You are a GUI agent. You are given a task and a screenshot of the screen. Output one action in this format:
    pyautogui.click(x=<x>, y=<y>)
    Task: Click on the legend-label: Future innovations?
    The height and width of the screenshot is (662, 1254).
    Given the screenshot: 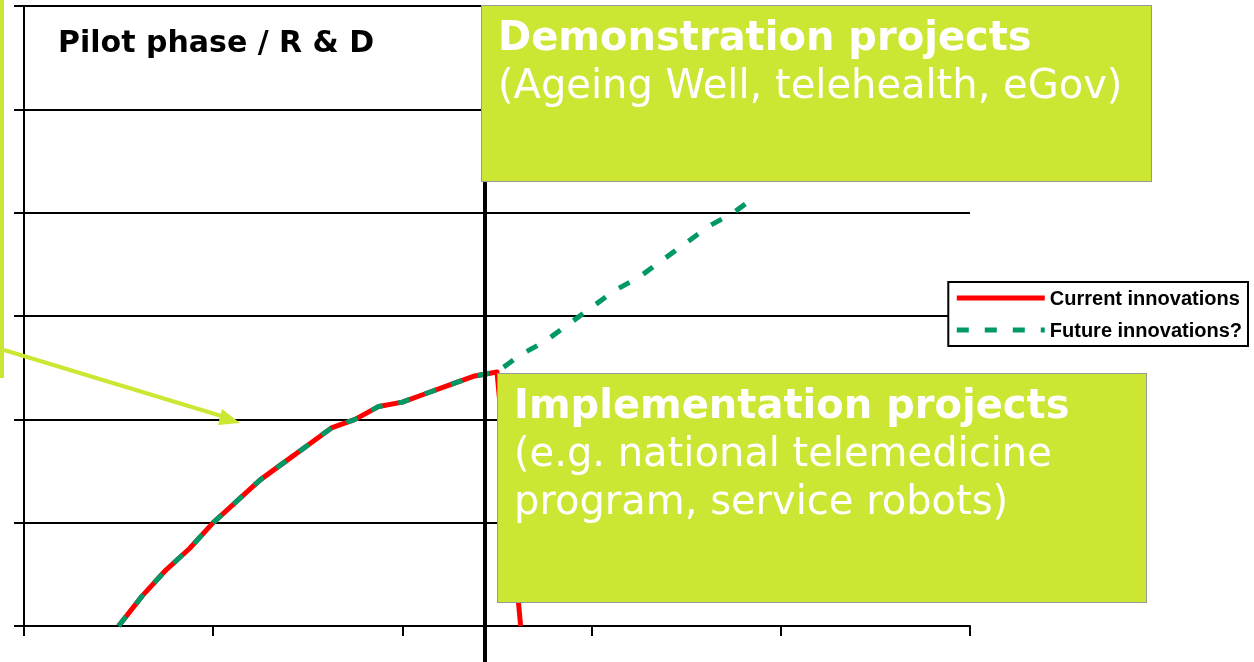 What is the action you would take?
    pyautogui.click(x=1145, y=330)
    